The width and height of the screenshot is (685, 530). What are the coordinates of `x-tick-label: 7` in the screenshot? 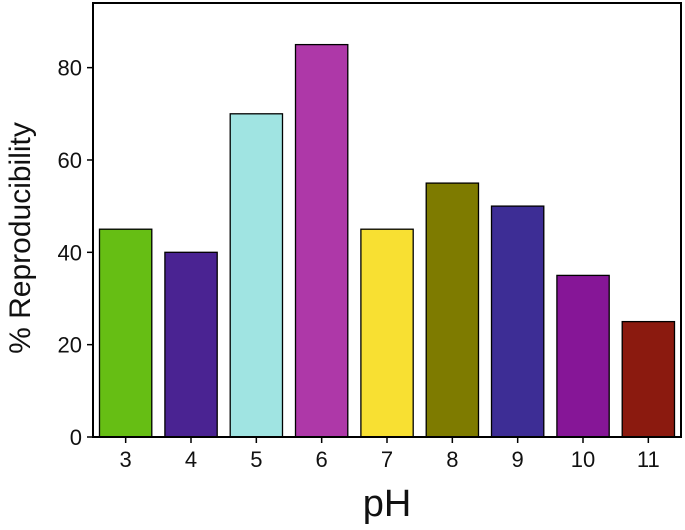 It's located at (387, 459).